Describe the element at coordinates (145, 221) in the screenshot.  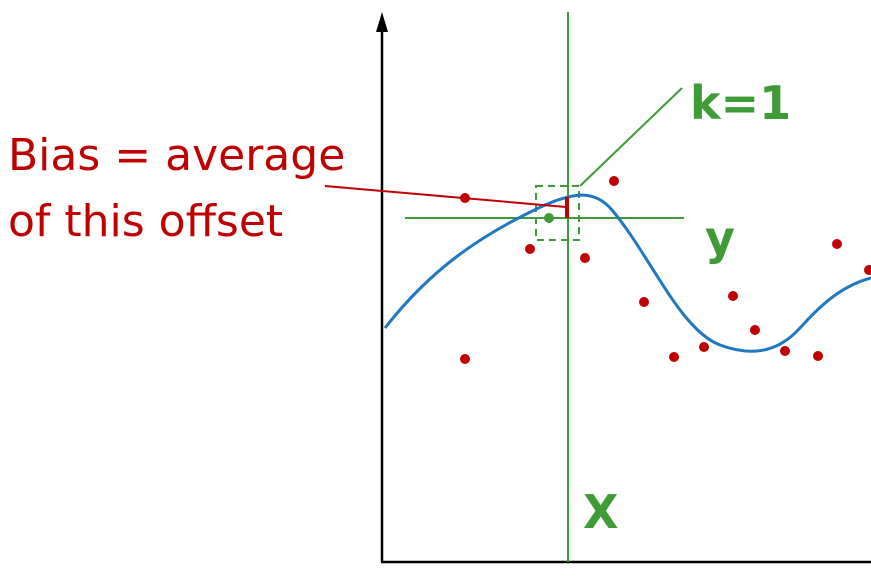
I see `bias-label-line2: of this offset` at that location.